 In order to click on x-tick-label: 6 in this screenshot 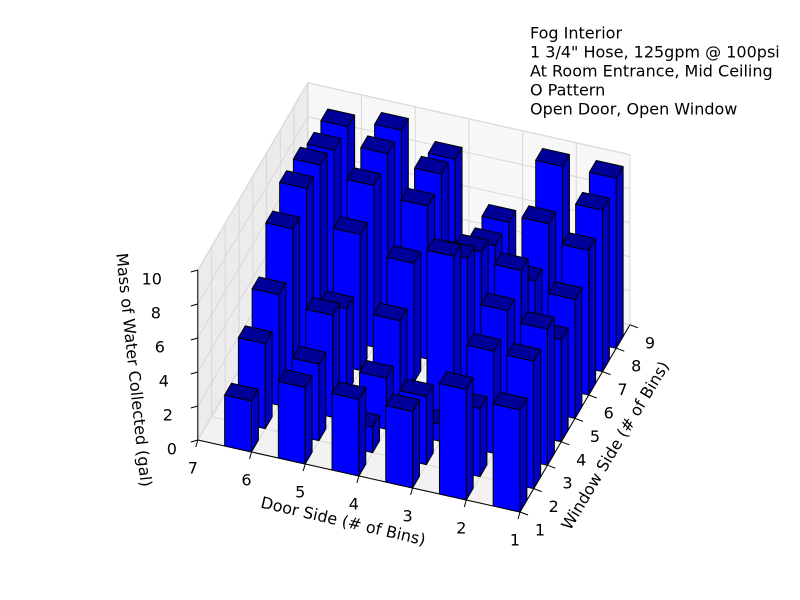, I will do `click(246, 480)`.